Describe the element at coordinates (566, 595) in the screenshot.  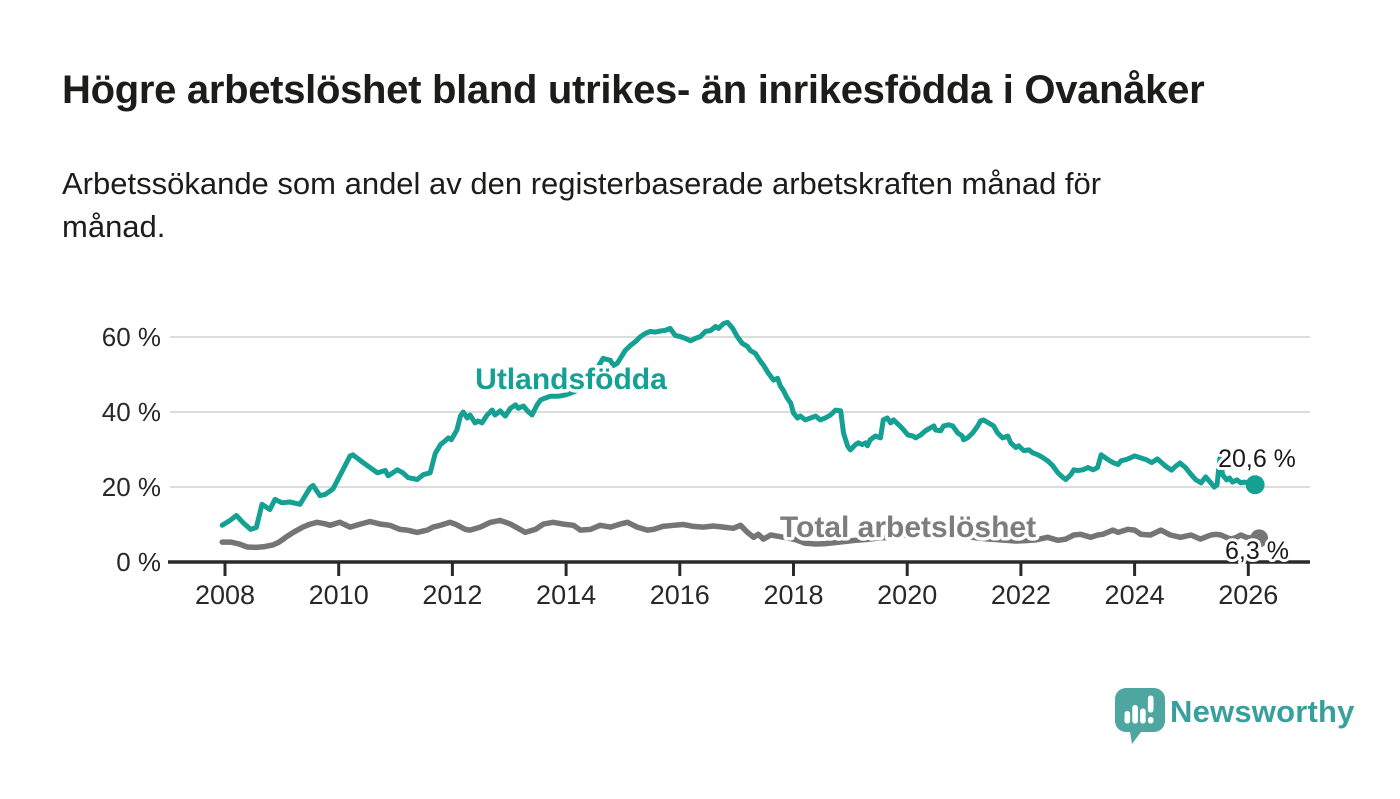
I see `x-tick-label-2014: 2014` at that location.